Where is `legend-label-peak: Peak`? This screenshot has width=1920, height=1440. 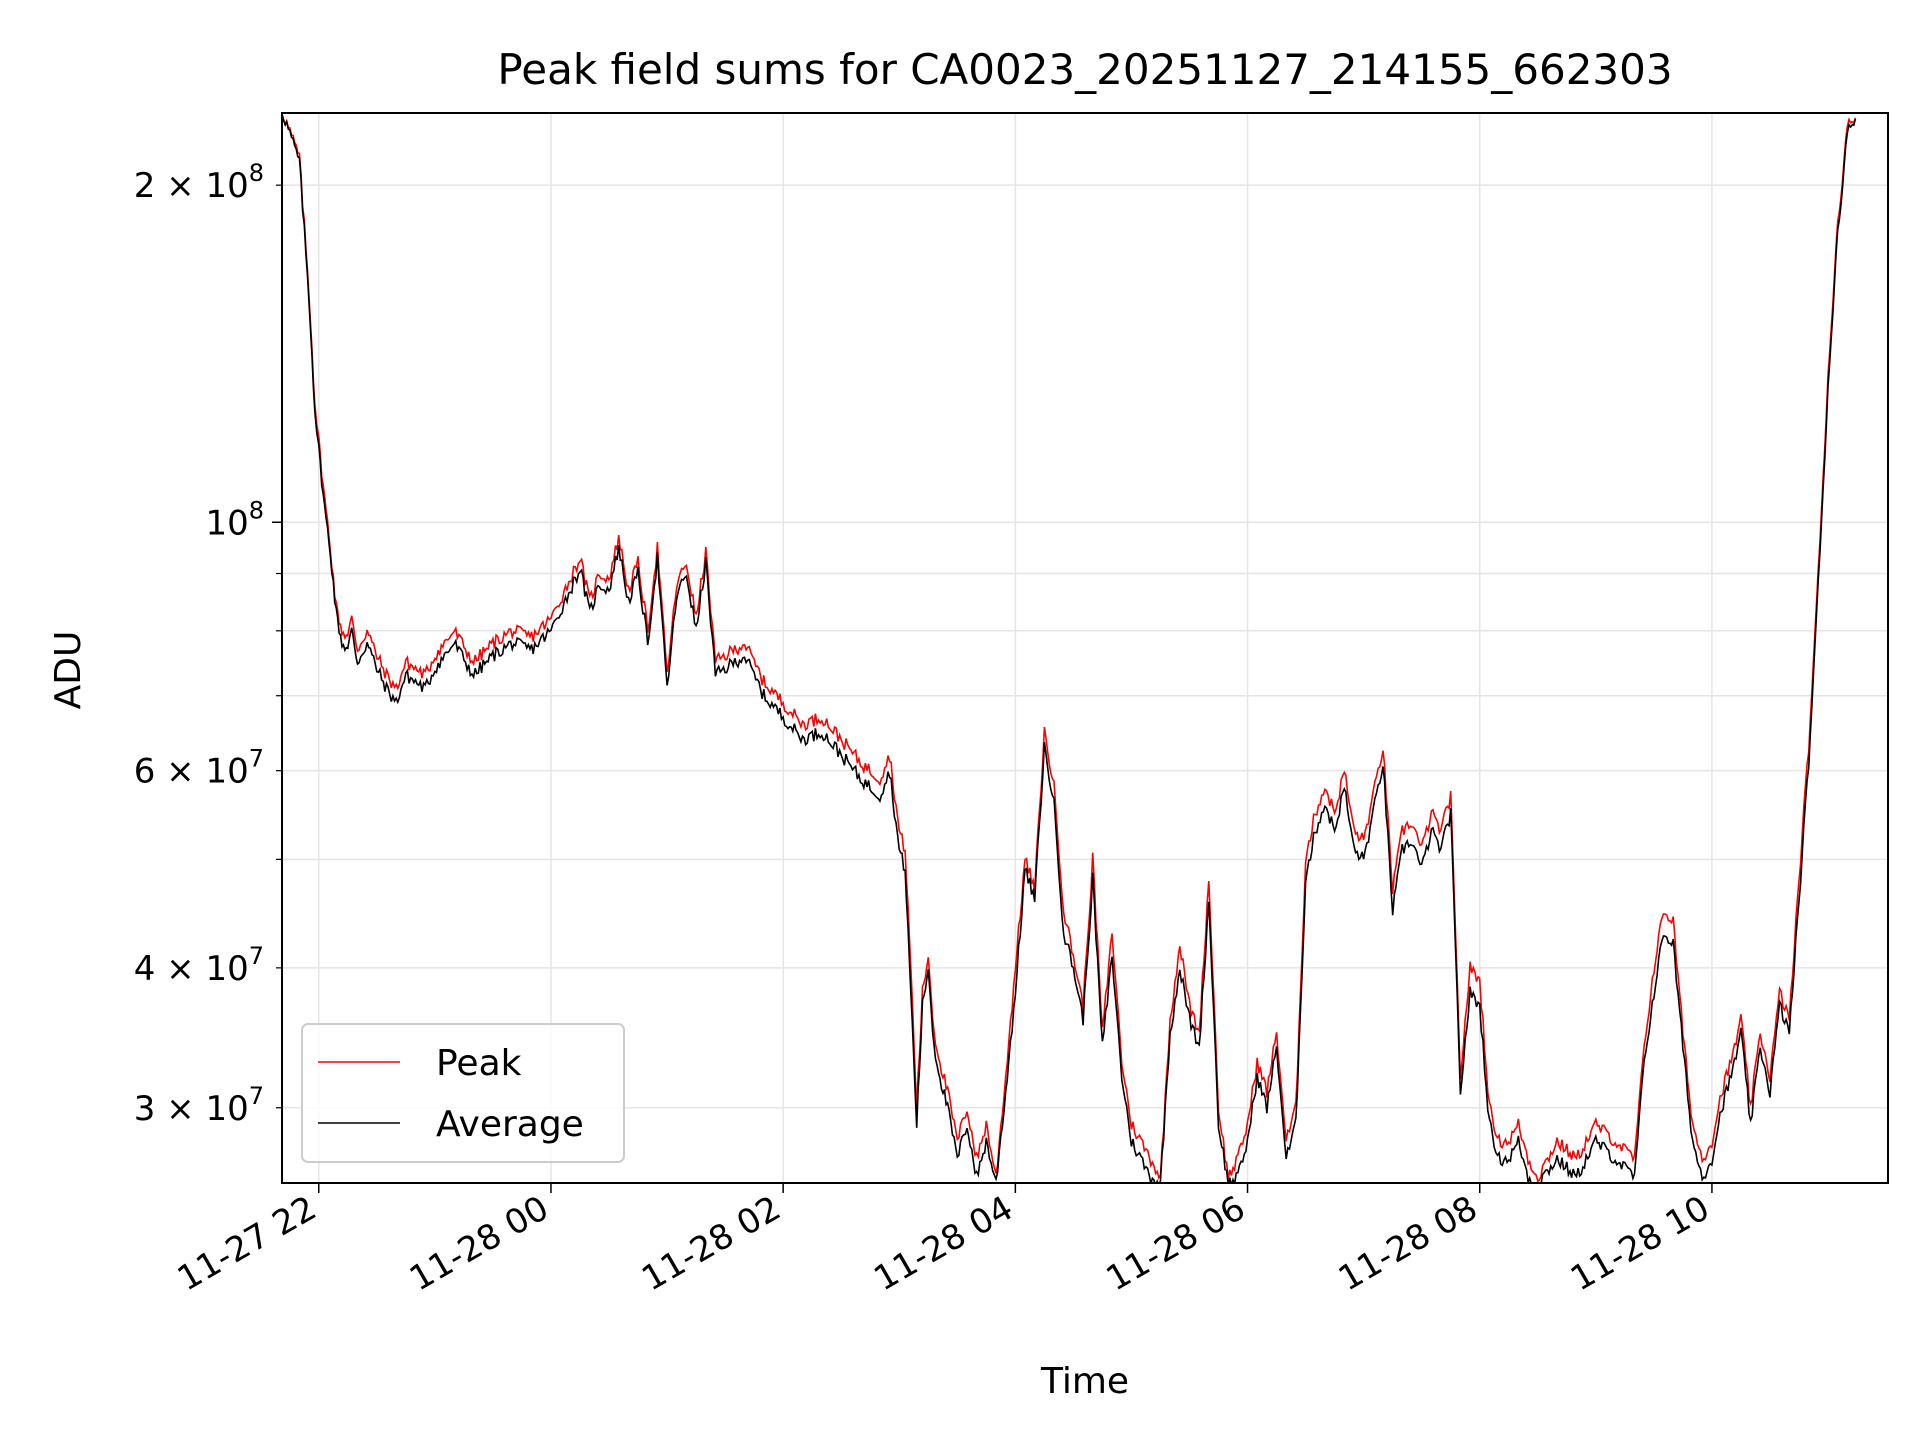
legend-label-peak: Peak is located at coordinates (479, 1063).